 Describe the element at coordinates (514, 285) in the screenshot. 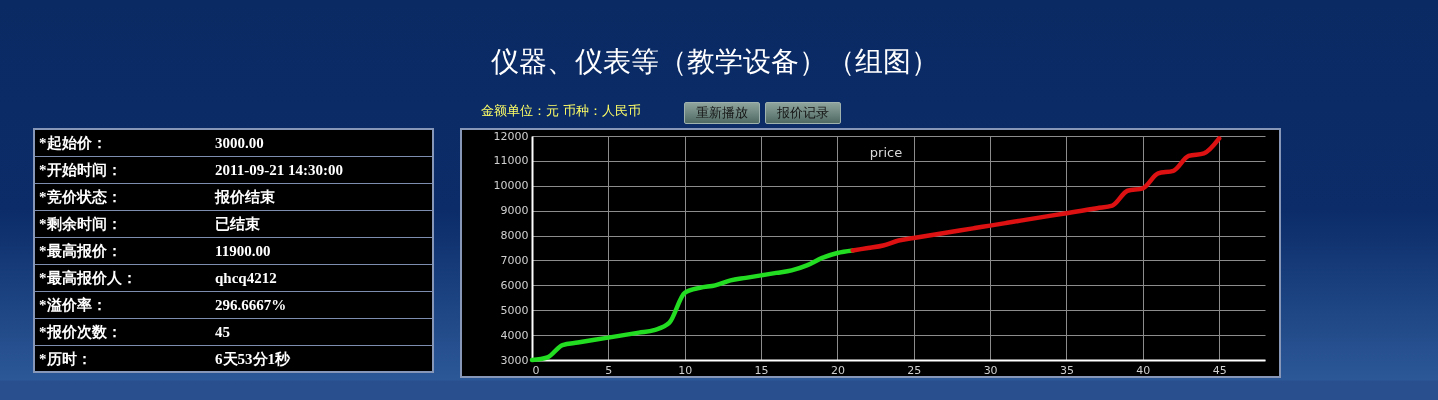

I see `y-tick-label: 6000` at that location.